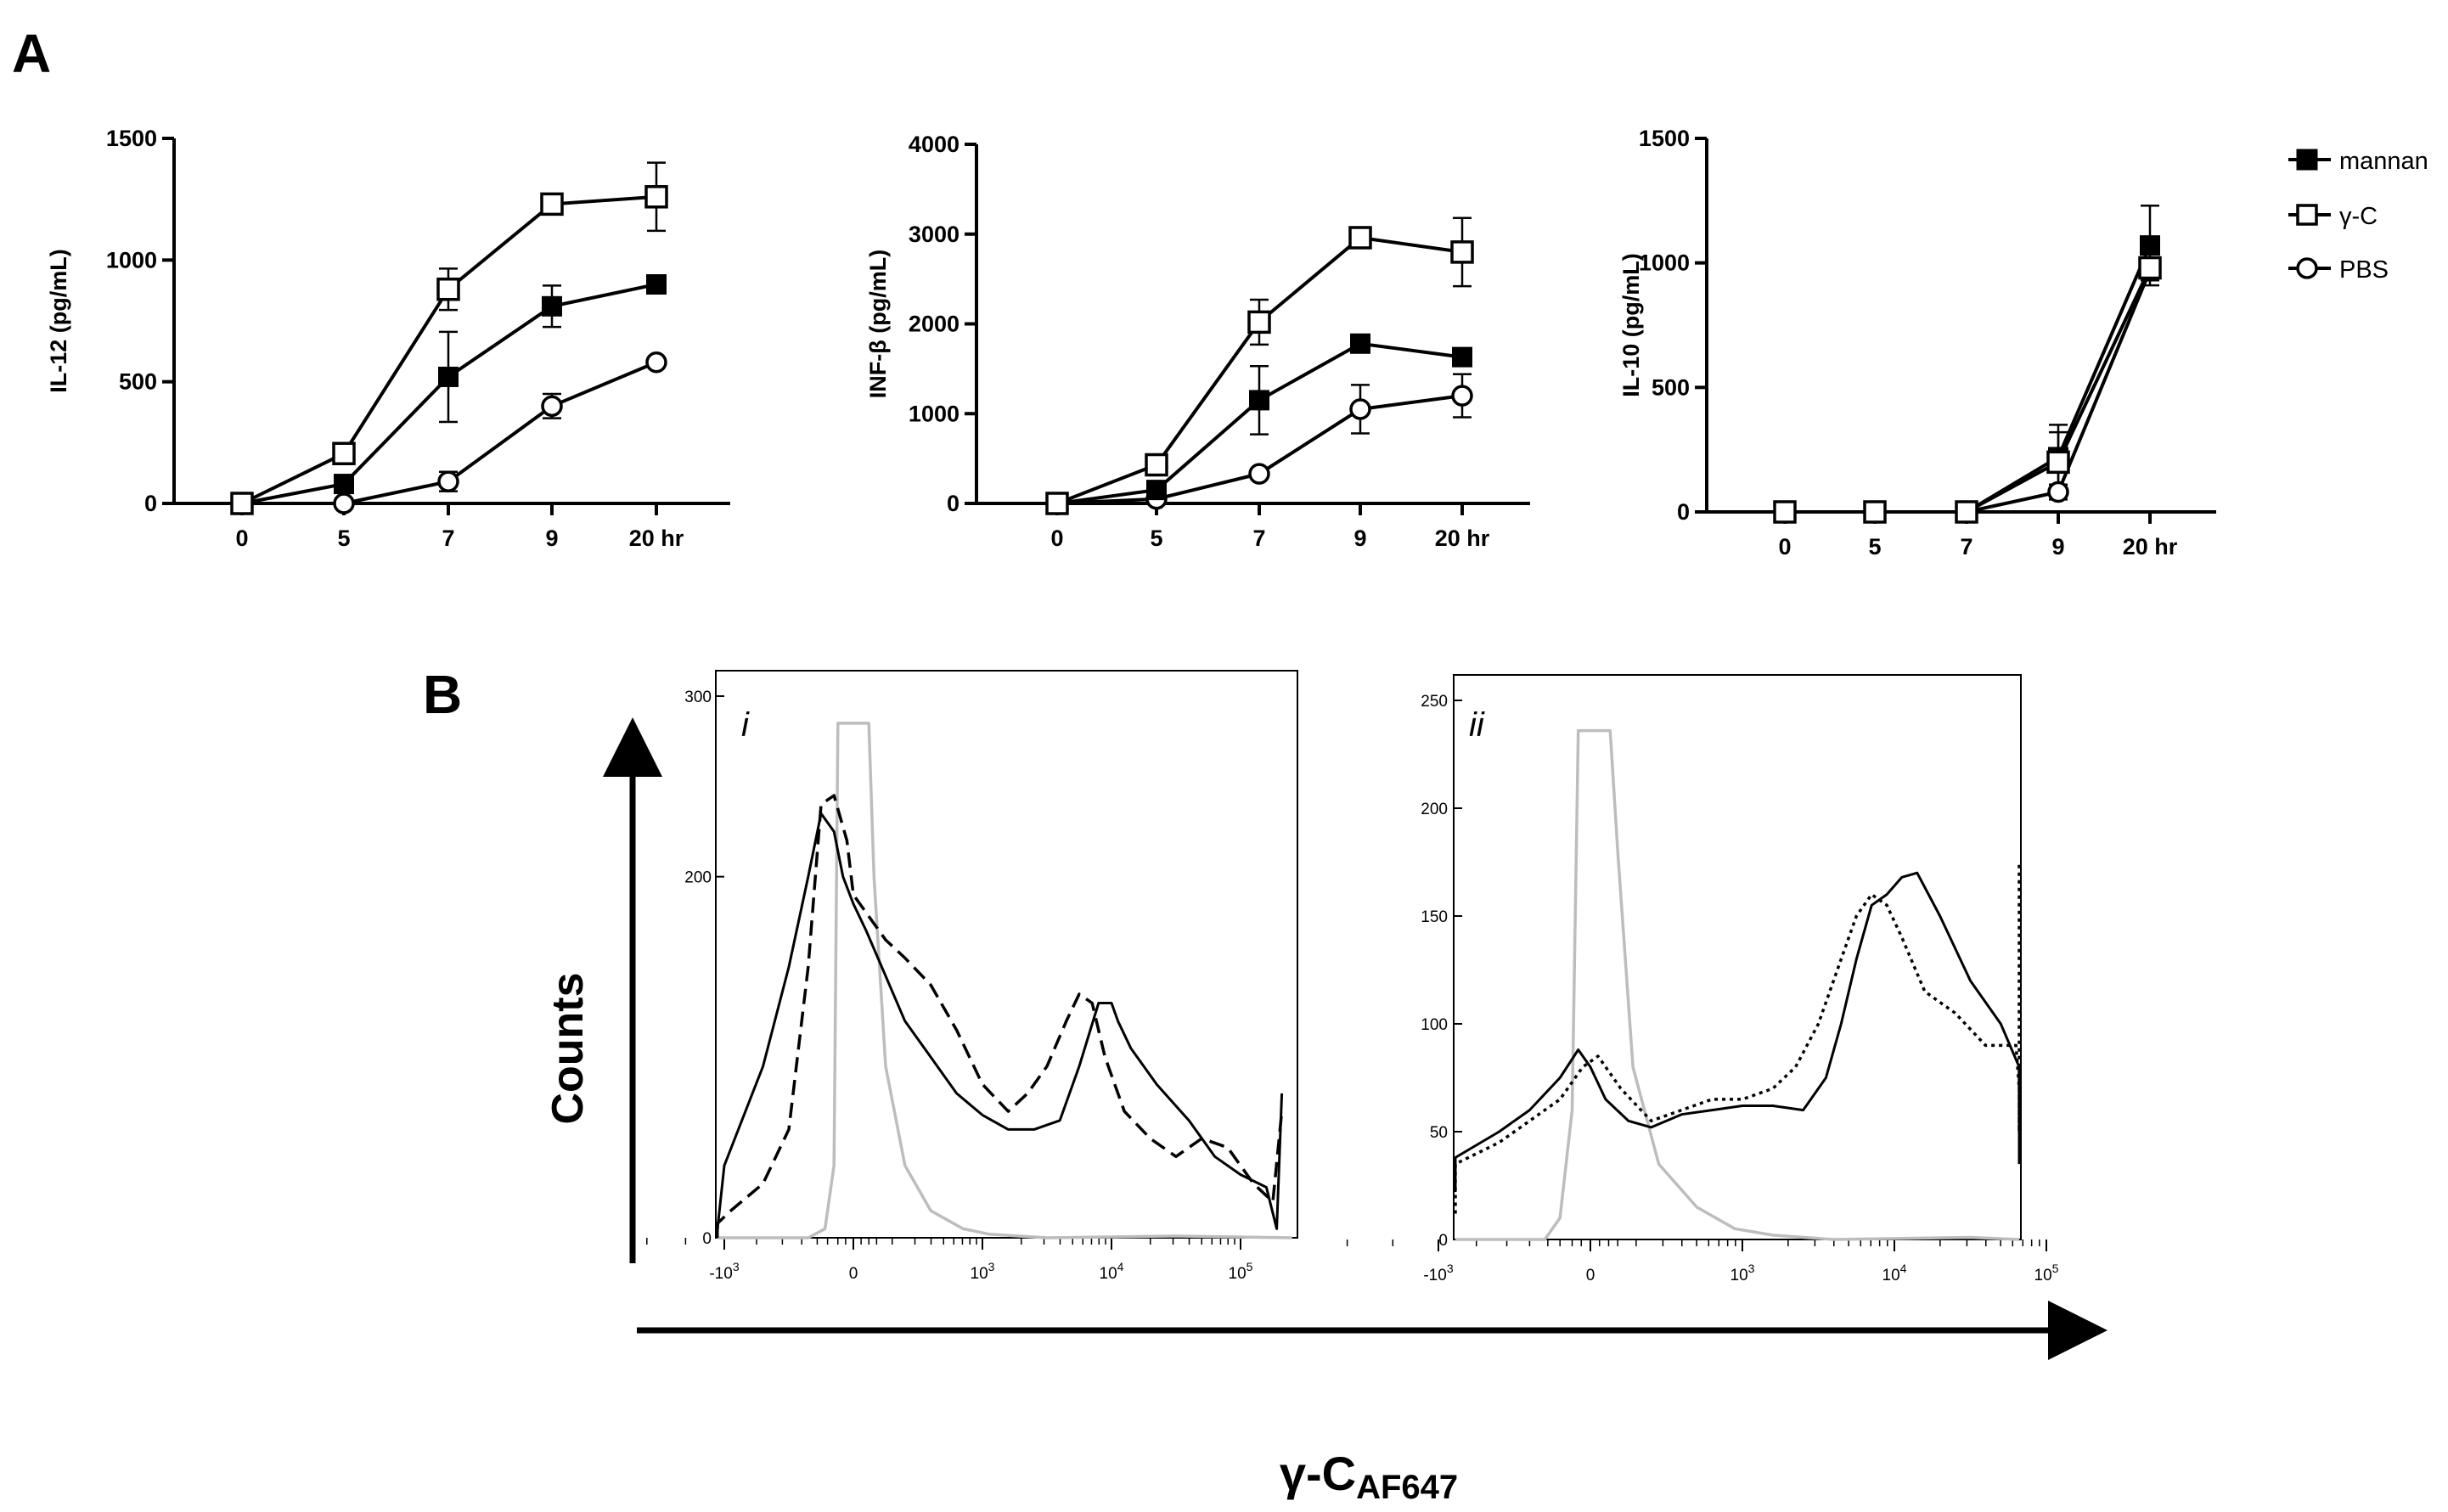 Image resolution: width=2448 pixels, height=1512 pixels. I want to click on intensity-label-main: γ-C, so click(1318, 1473).